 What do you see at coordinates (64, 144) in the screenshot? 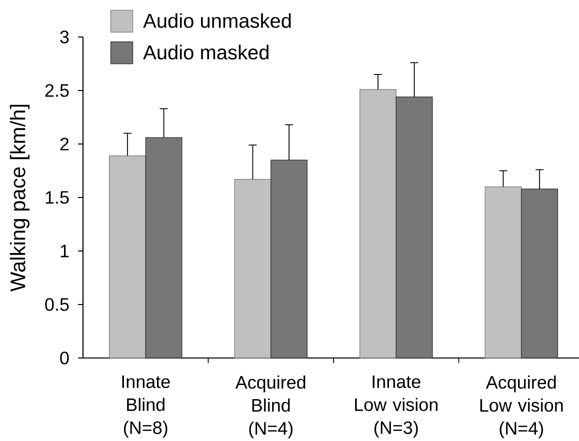
I see `y-tick-label: 2` at bounding box center [64, 144].